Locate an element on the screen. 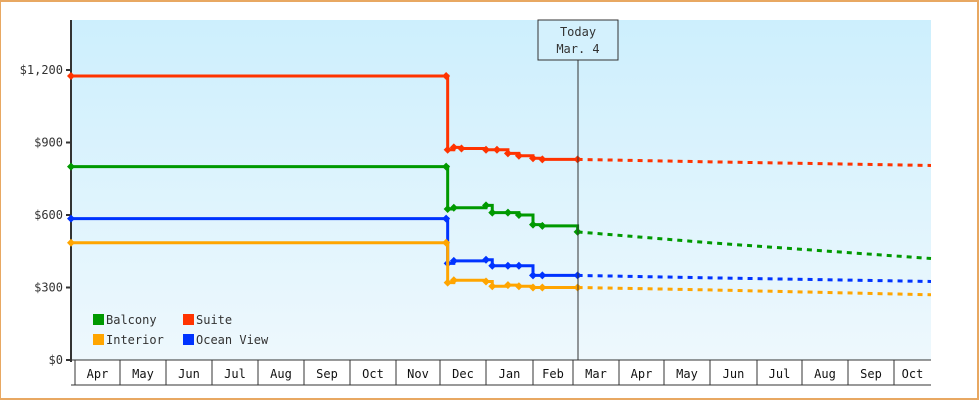 The image size is (980, 400). legend-label-balcony: Balcony is located at coordinates (131, 320).